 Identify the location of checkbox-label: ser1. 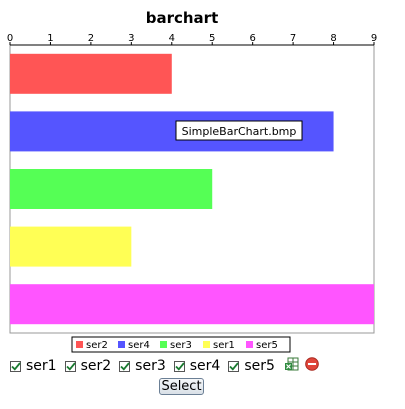
(41, 366).